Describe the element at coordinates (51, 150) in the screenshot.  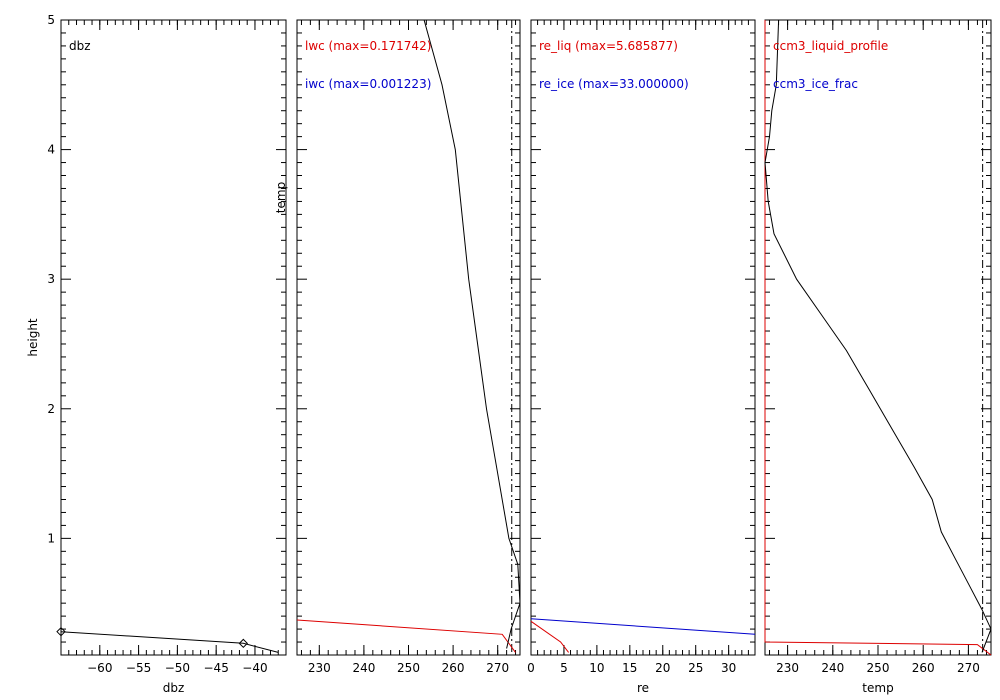
I see `y-tick-label: 4` at that location.